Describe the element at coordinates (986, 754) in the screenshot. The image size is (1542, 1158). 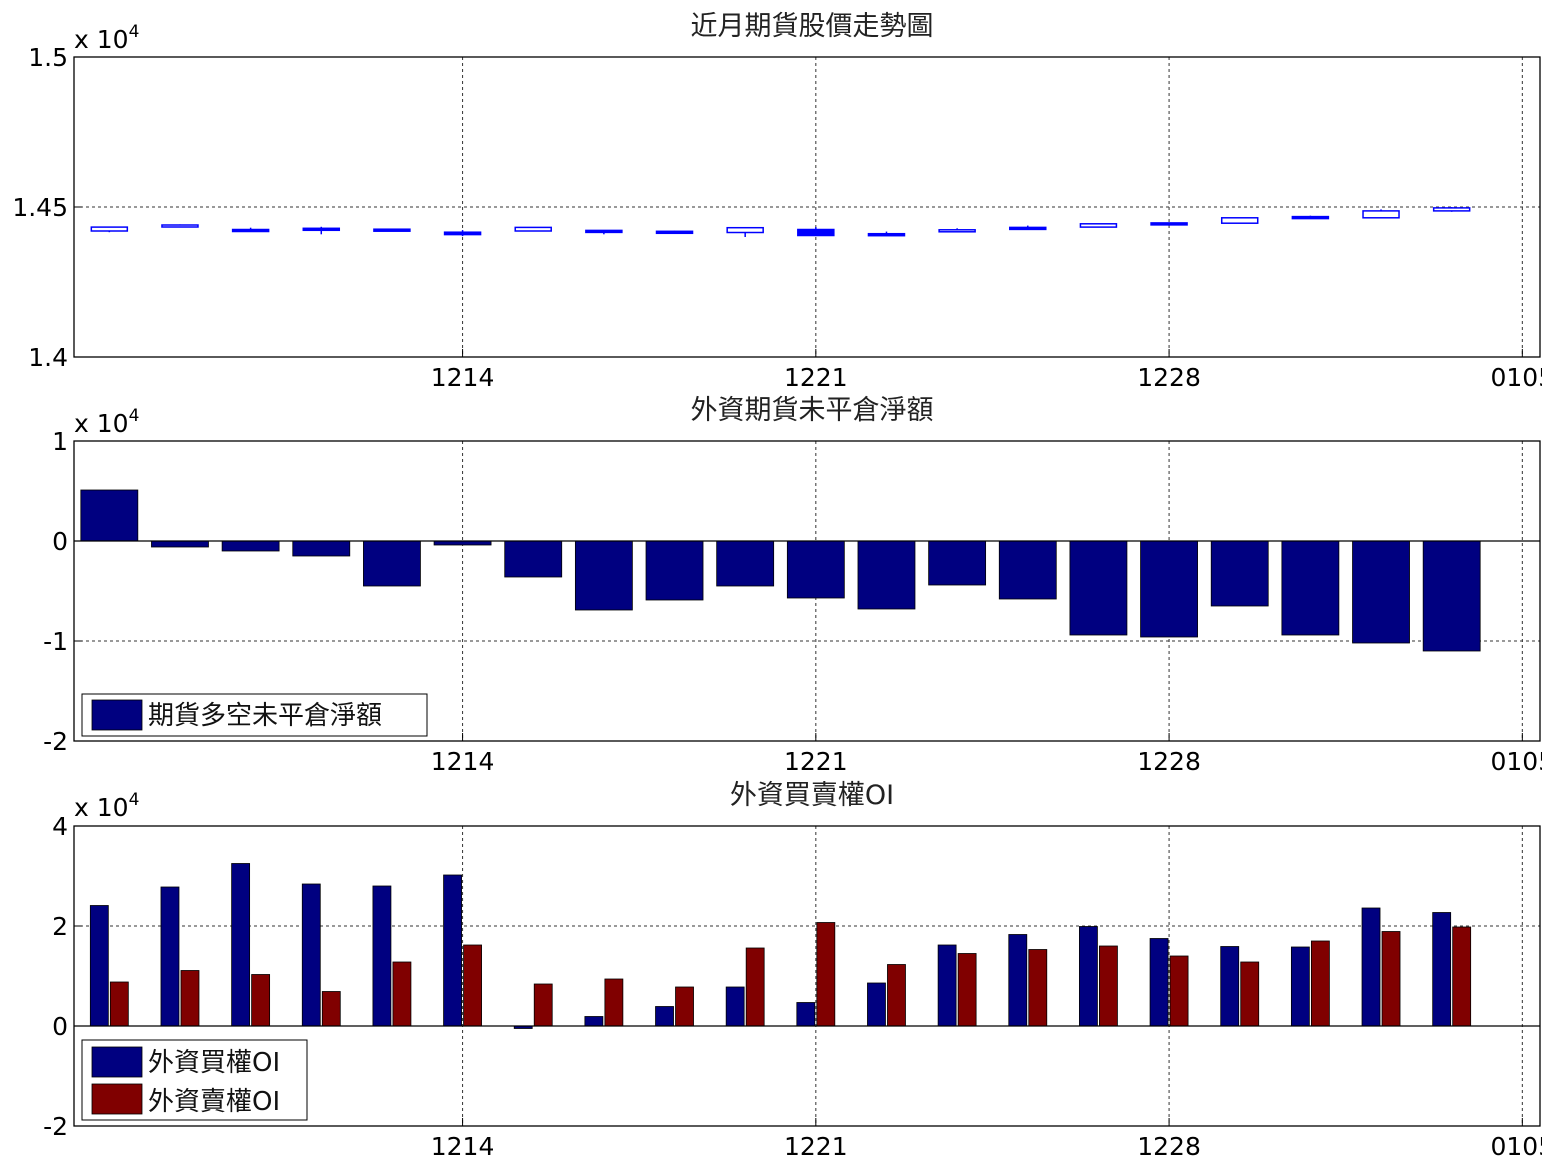
I see `panel-2-x-ticks: 1214 1221 1228 0105` at that location.